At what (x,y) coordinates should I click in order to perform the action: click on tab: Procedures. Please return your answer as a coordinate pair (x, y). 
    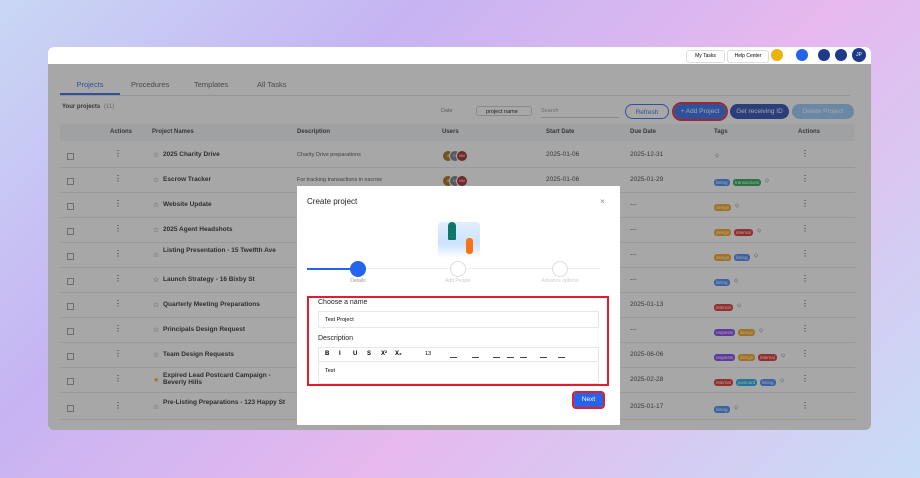
    Looking at the image, I should click on (150, 84).